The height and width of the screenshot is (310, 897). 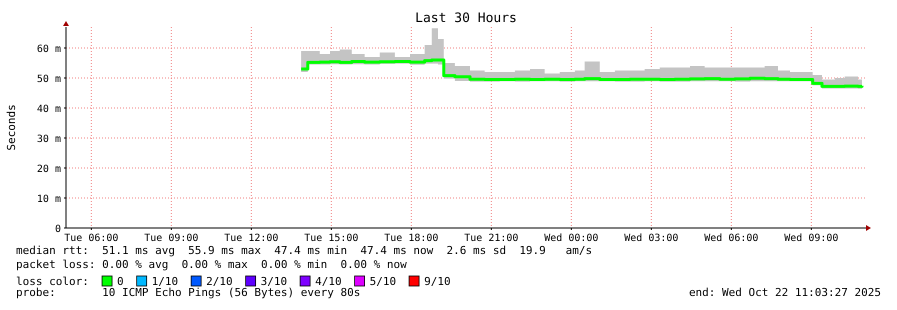 I want to click on y-tick-label: 50 m, so click(x=48, y=79).